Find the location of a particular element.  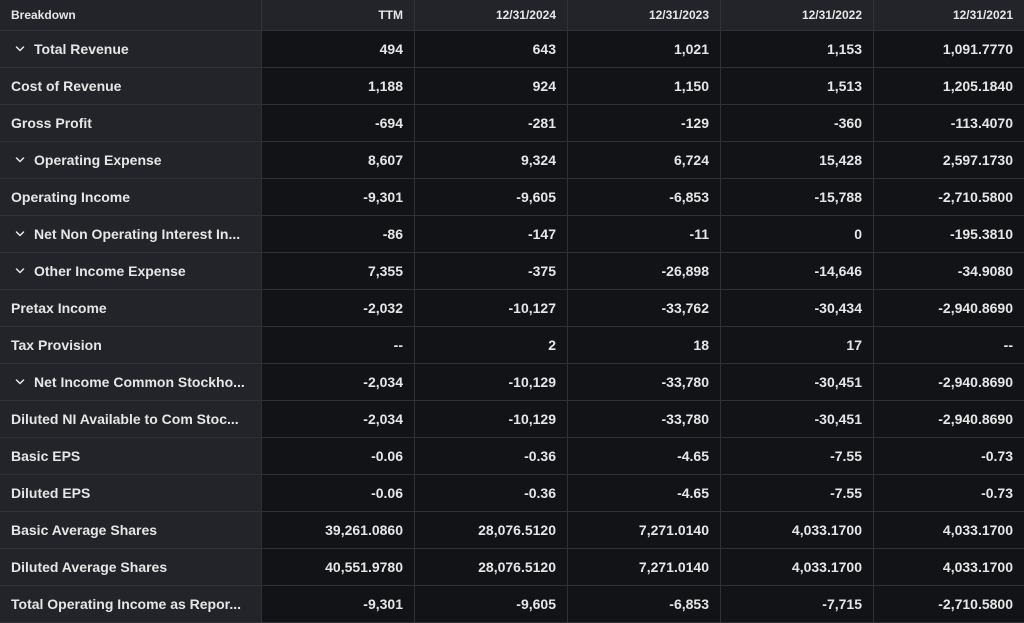

row-value-cell: 9,324 is located at coordinates (491, 160).